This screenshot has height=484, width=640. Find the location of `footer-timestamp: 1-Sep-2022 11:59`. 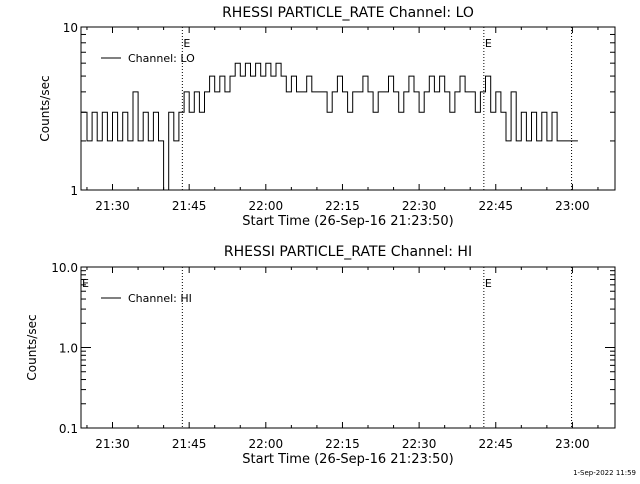

footer-timestamp: 1-Sep-2022 11:59 is located at coordinates (604, 473).